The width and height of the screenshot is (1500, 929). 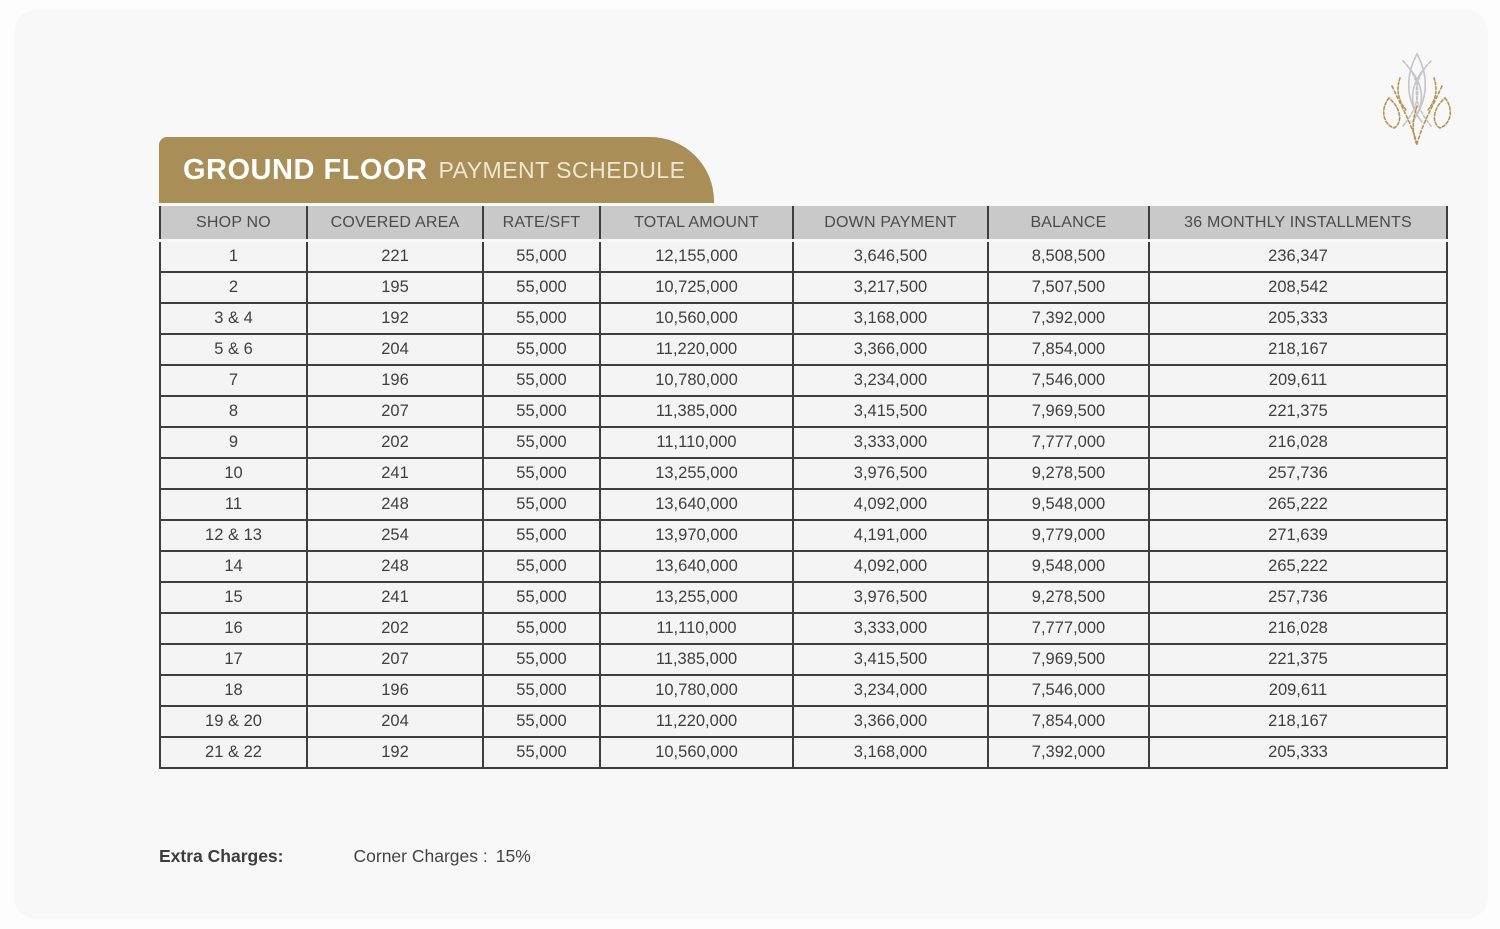 I want to click on corner-charges-label: Corner Charges :, so click(x=420, y=856).